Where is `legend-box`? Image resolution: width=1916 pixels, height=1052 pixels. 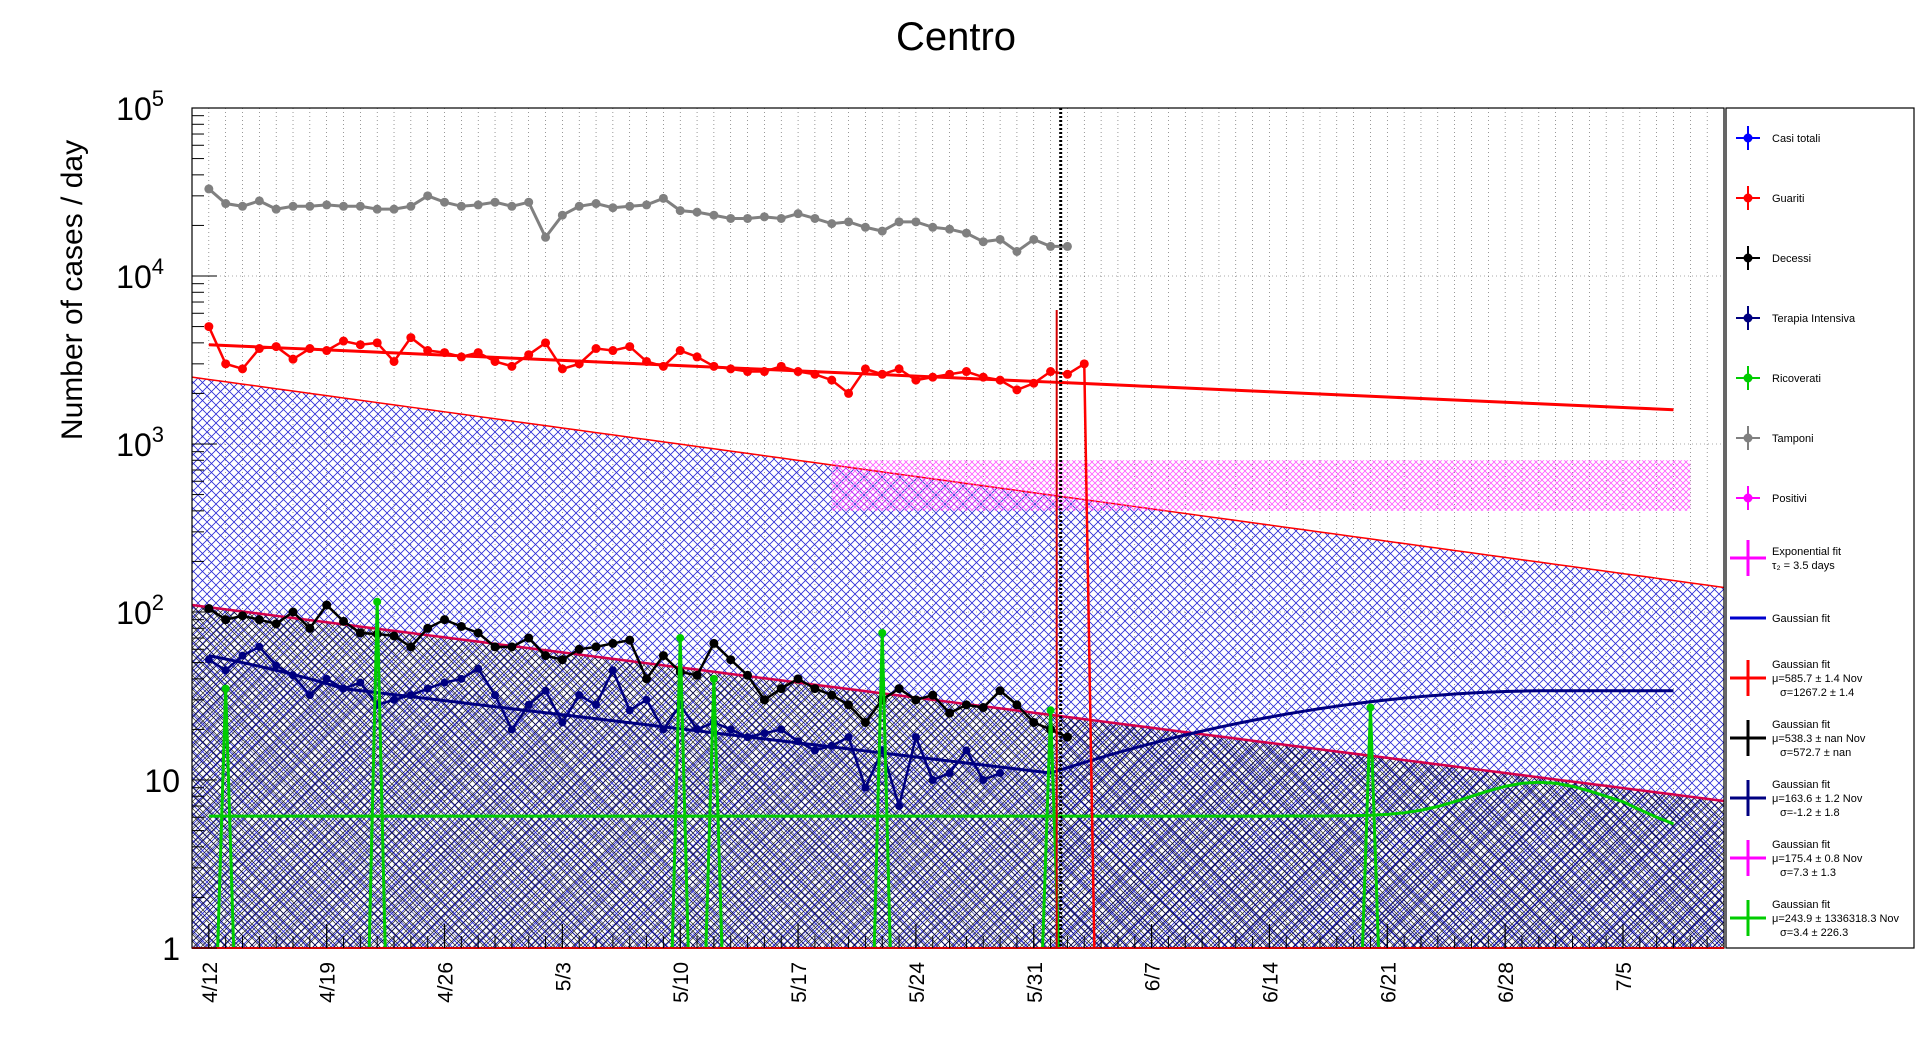 legend-box is located at coordinates (1820, 528).